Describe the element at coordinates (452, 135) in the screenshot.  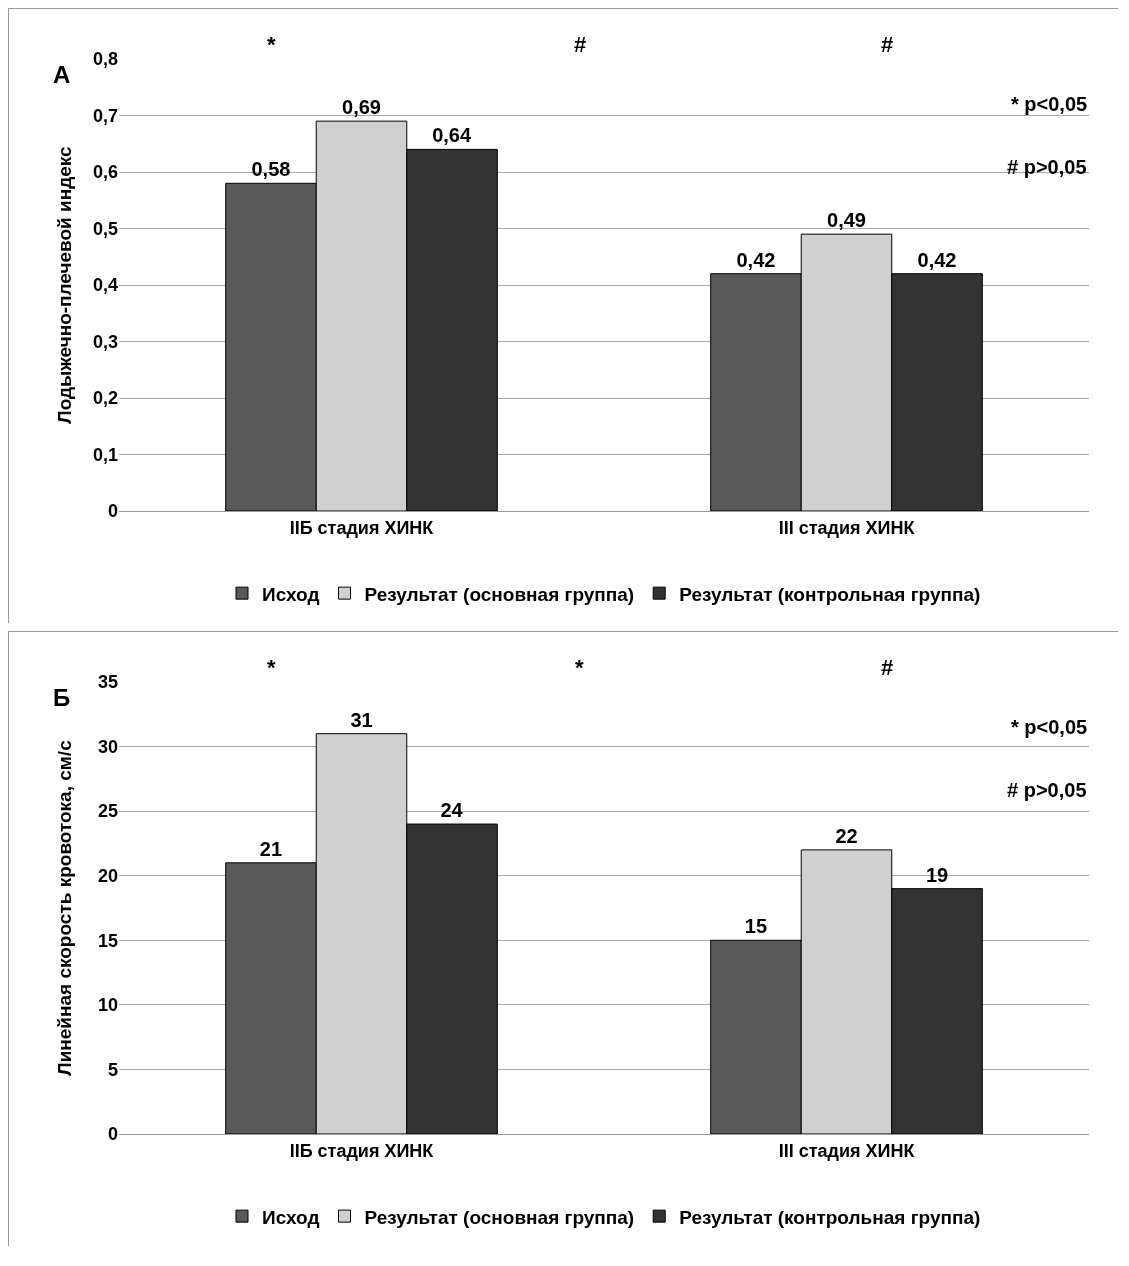
I see `text: 0,64` at that location.